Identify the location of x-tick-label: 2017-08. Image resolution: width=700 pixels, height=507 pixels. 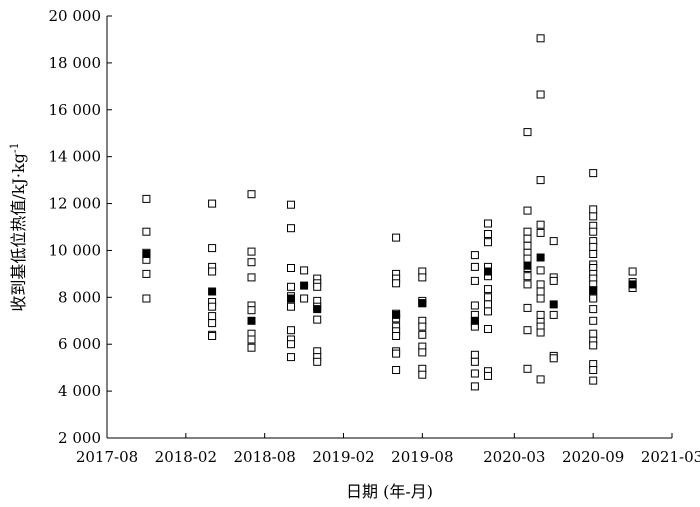
(107, 457).